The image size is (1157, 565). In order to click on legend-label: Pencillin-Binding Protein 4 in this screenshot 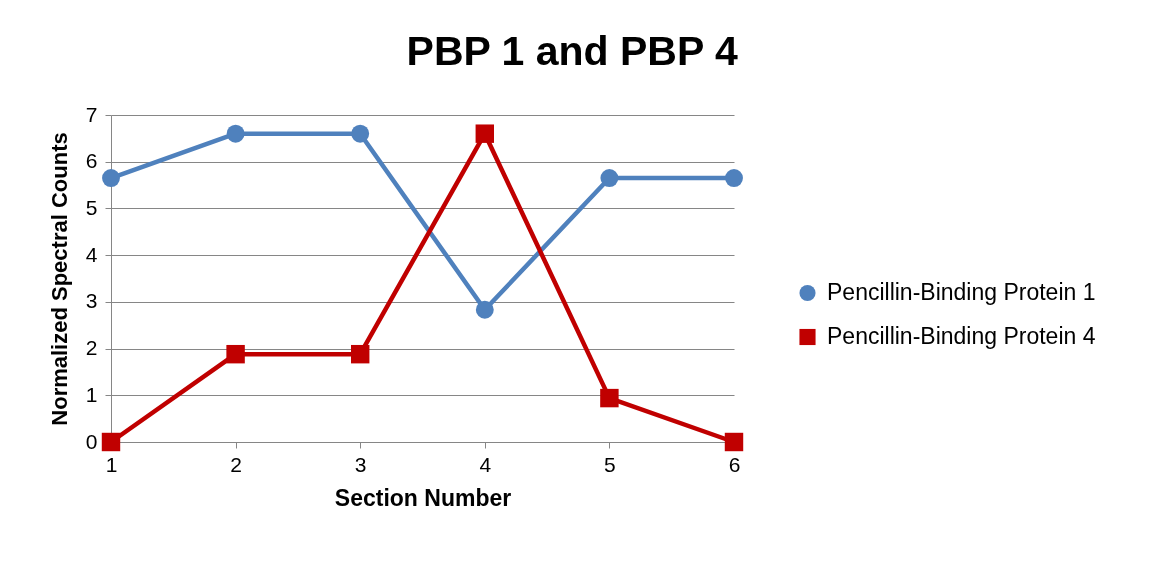, I will do `click(961, 336)`.